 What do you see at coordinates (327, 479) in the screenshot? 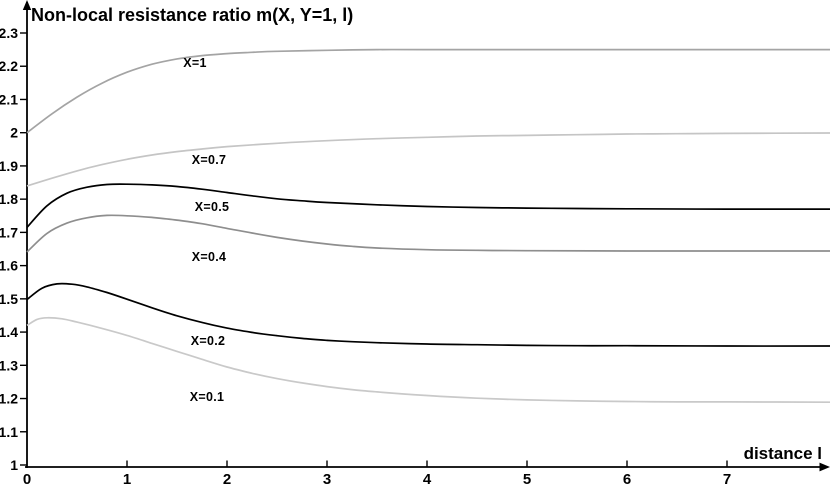
I see `x-tick-label: 3` at bounding box center [327, 479].